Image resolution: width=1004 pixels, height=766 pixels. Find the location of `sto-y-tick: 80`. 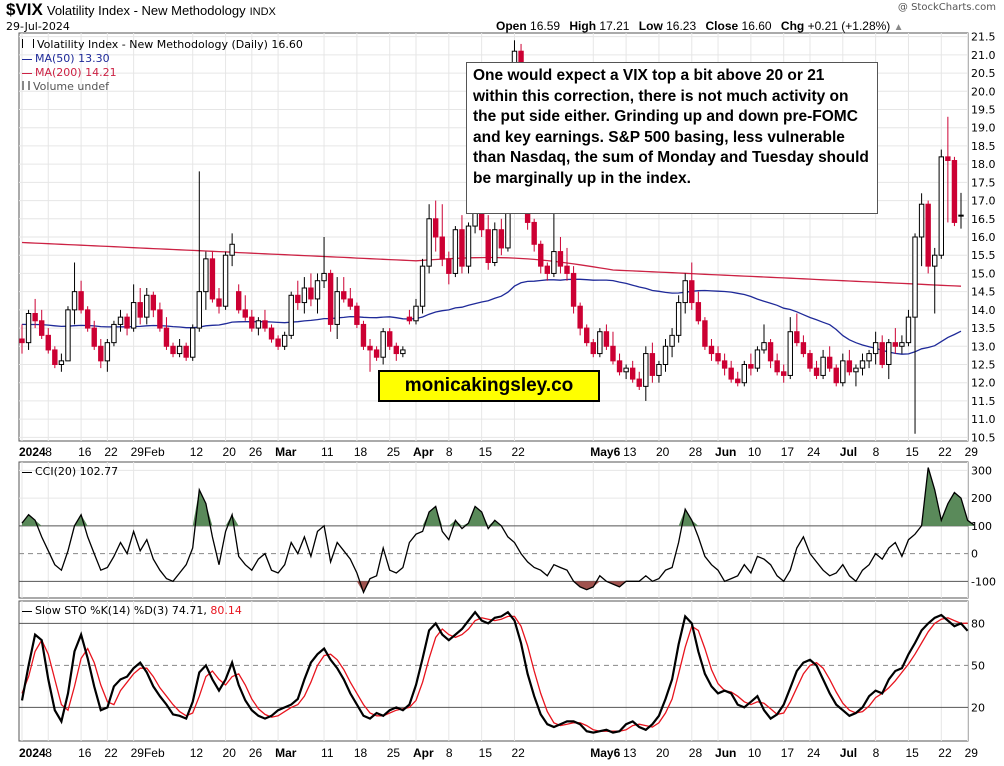

sto-y-tick: 80 is located at coordinates (978, 623).